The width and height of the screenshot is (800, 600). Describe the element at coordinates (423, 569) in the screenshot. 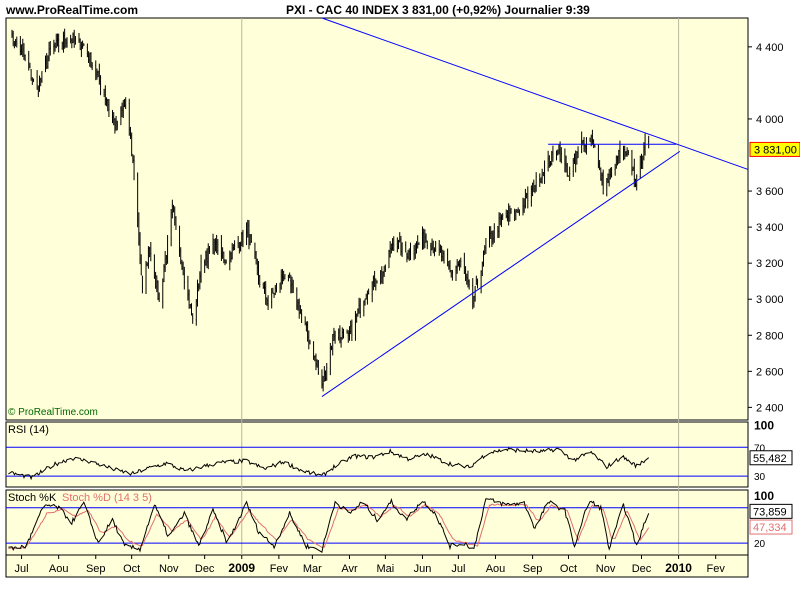

I see `x-tick-label: Jun` at that location.